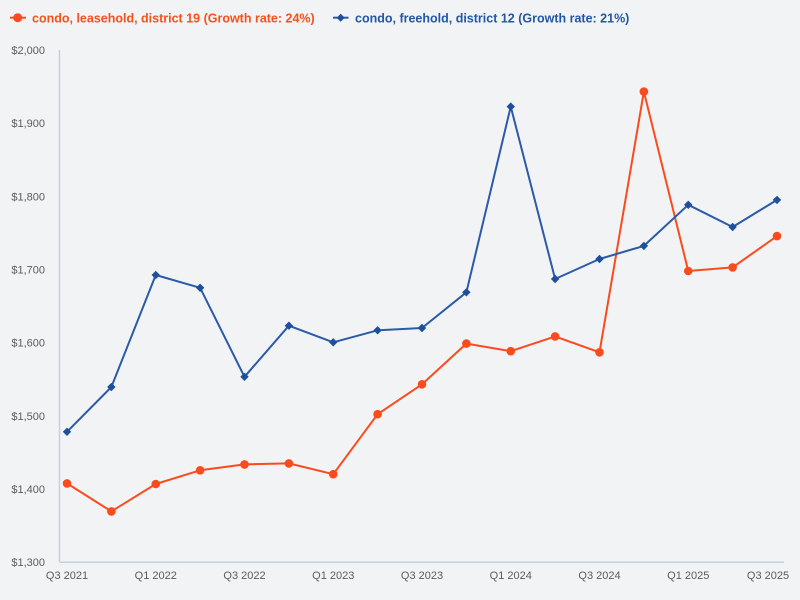 The width and height of the screenshot is (800, 600). What do you see at coordinates (599, 576) in the screenshot?
I see `svg-text: Q3 2024` at bounding box center [599, 576].